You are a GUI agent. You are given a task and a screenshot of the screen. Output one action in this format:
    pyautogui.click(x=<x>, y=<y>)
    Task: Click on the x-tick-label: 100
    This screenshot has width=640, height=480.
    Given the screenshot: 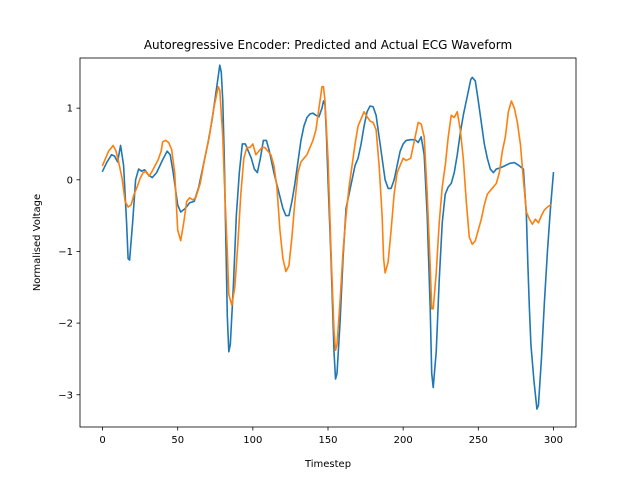 What is the action you would take?
    pyautogui.click(x=252, y=440)
    